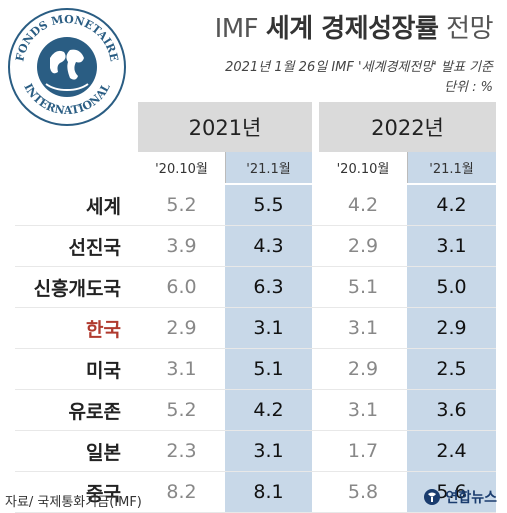 This screenshot has height=513, width=507. What do you see at coordinates (451, 410) in the screenshot?
I see `value-cell: 3.6` at bounding box center [451, 410].